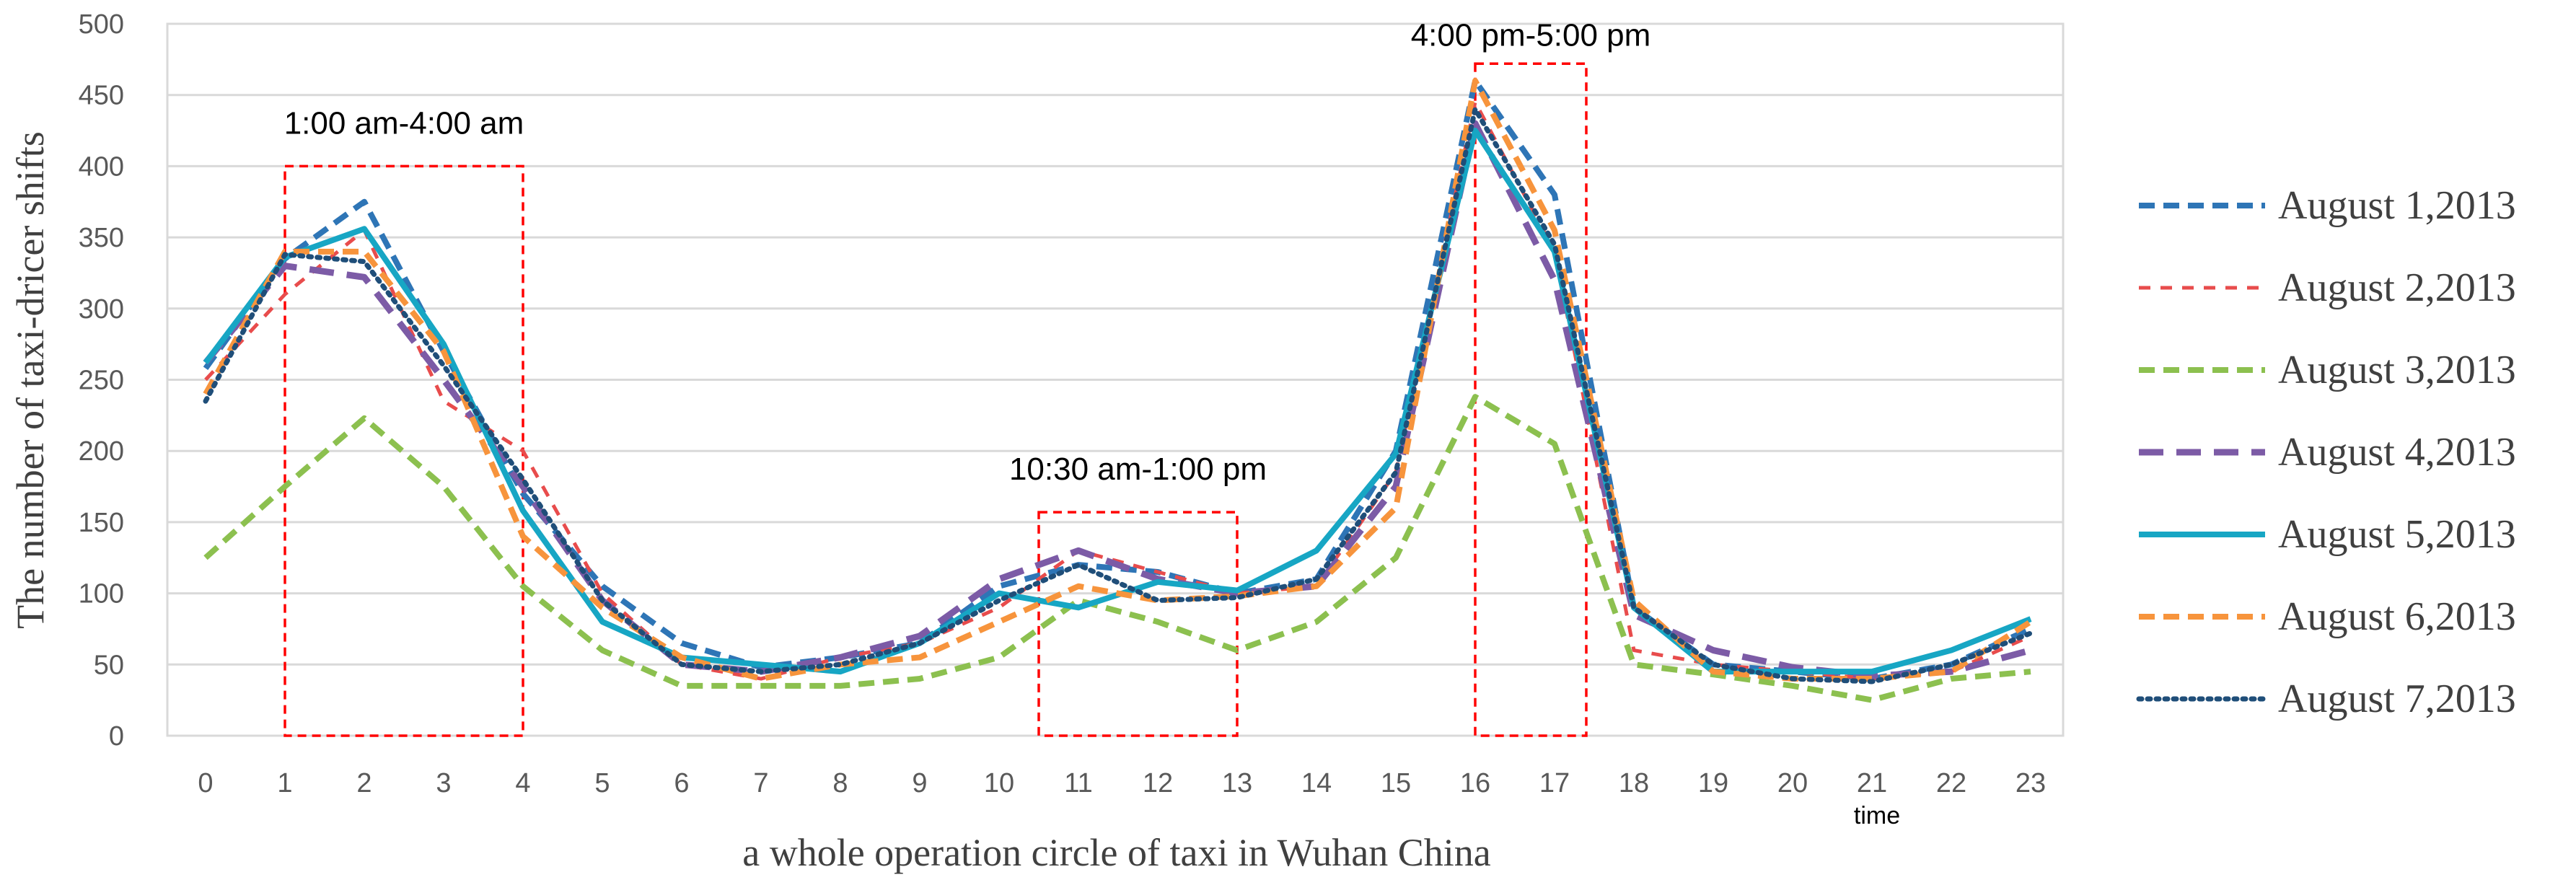 This screenshot has width=2576, height=885. I want to click on x-axis-ticks: 0 1 2 3 4 5 6 7 8 9 10 11 12 13 14 15 16 17 18 19 20 21 22 23, so click(1122, 783).